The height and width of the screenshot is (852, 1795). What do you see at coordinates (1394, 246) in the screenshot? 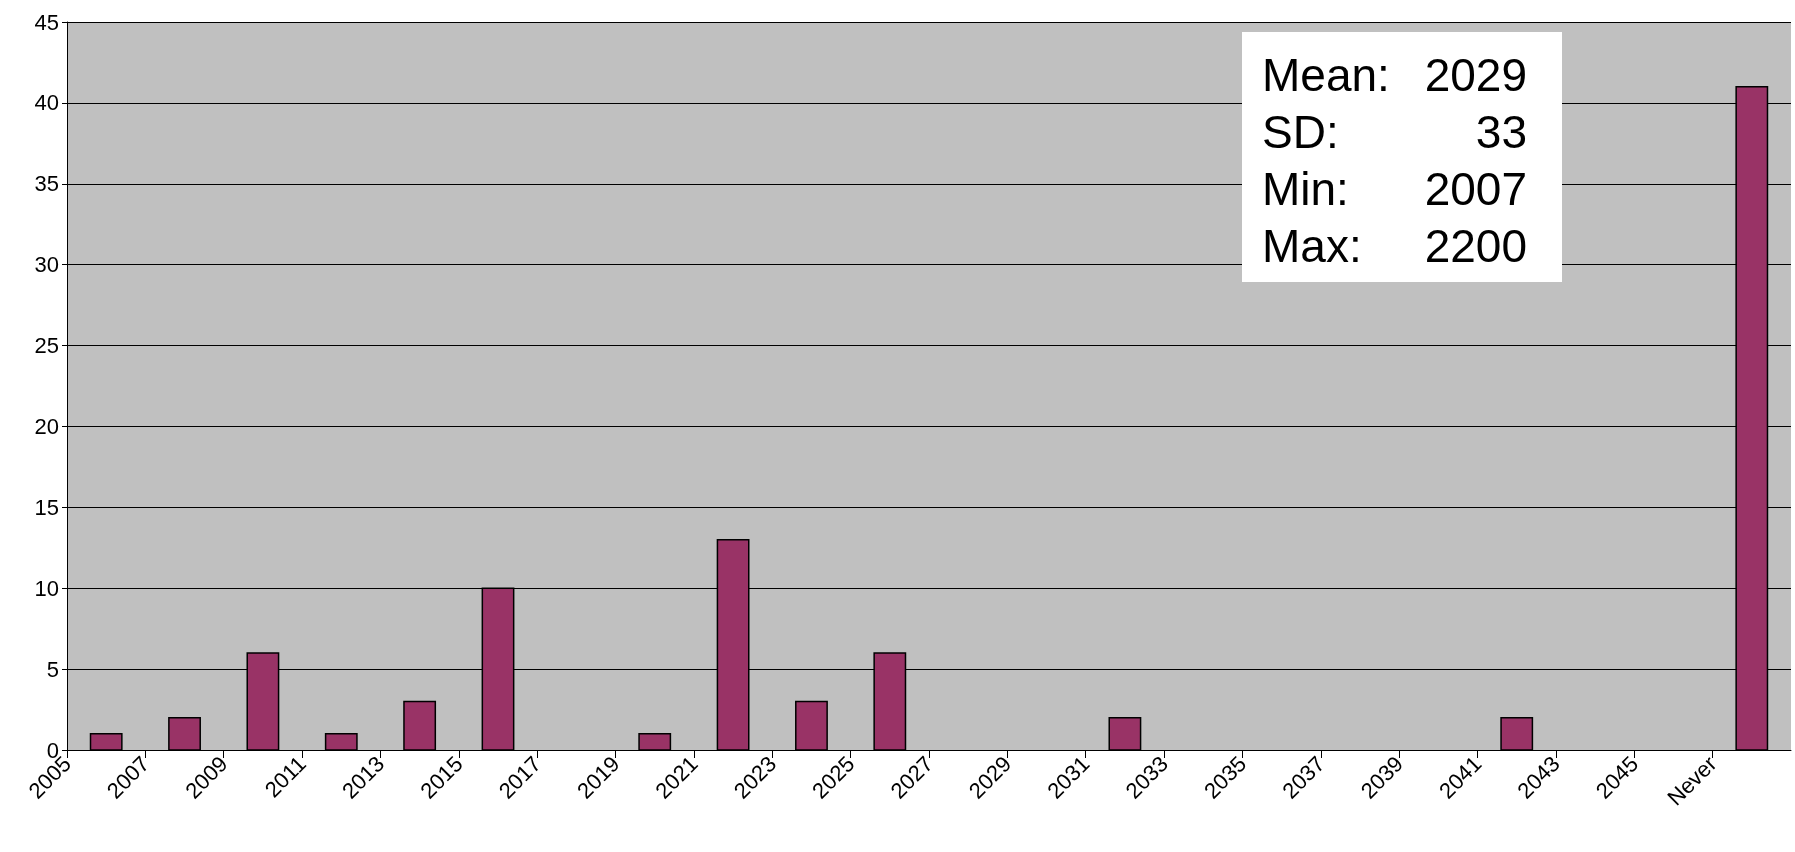
I see `text: Max: 2200` at bounding box center [1394, 246].